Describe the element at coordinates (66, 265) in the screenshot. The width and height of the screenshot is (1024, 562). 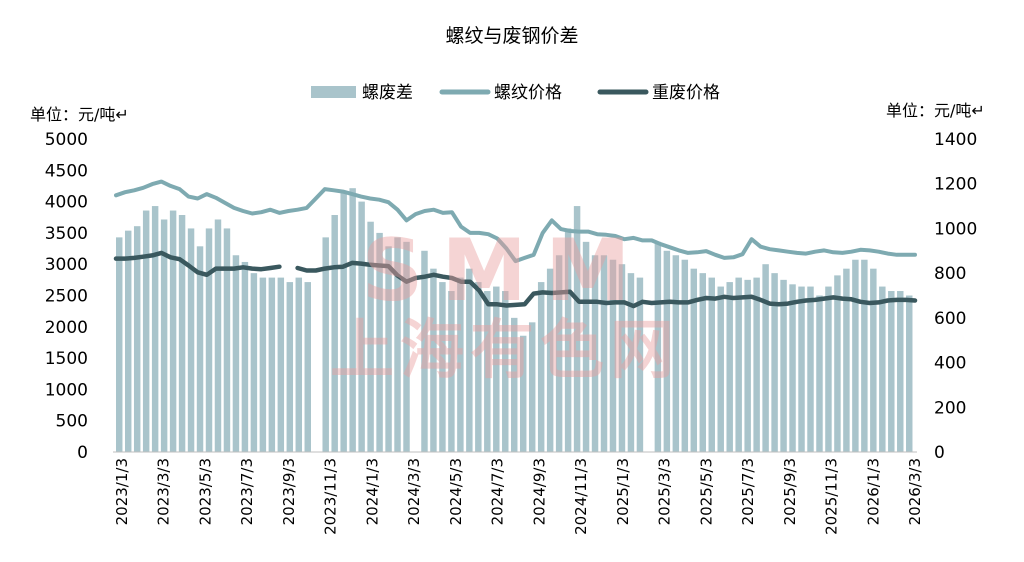
I see `left-y-tick-label: 3000` at that location.